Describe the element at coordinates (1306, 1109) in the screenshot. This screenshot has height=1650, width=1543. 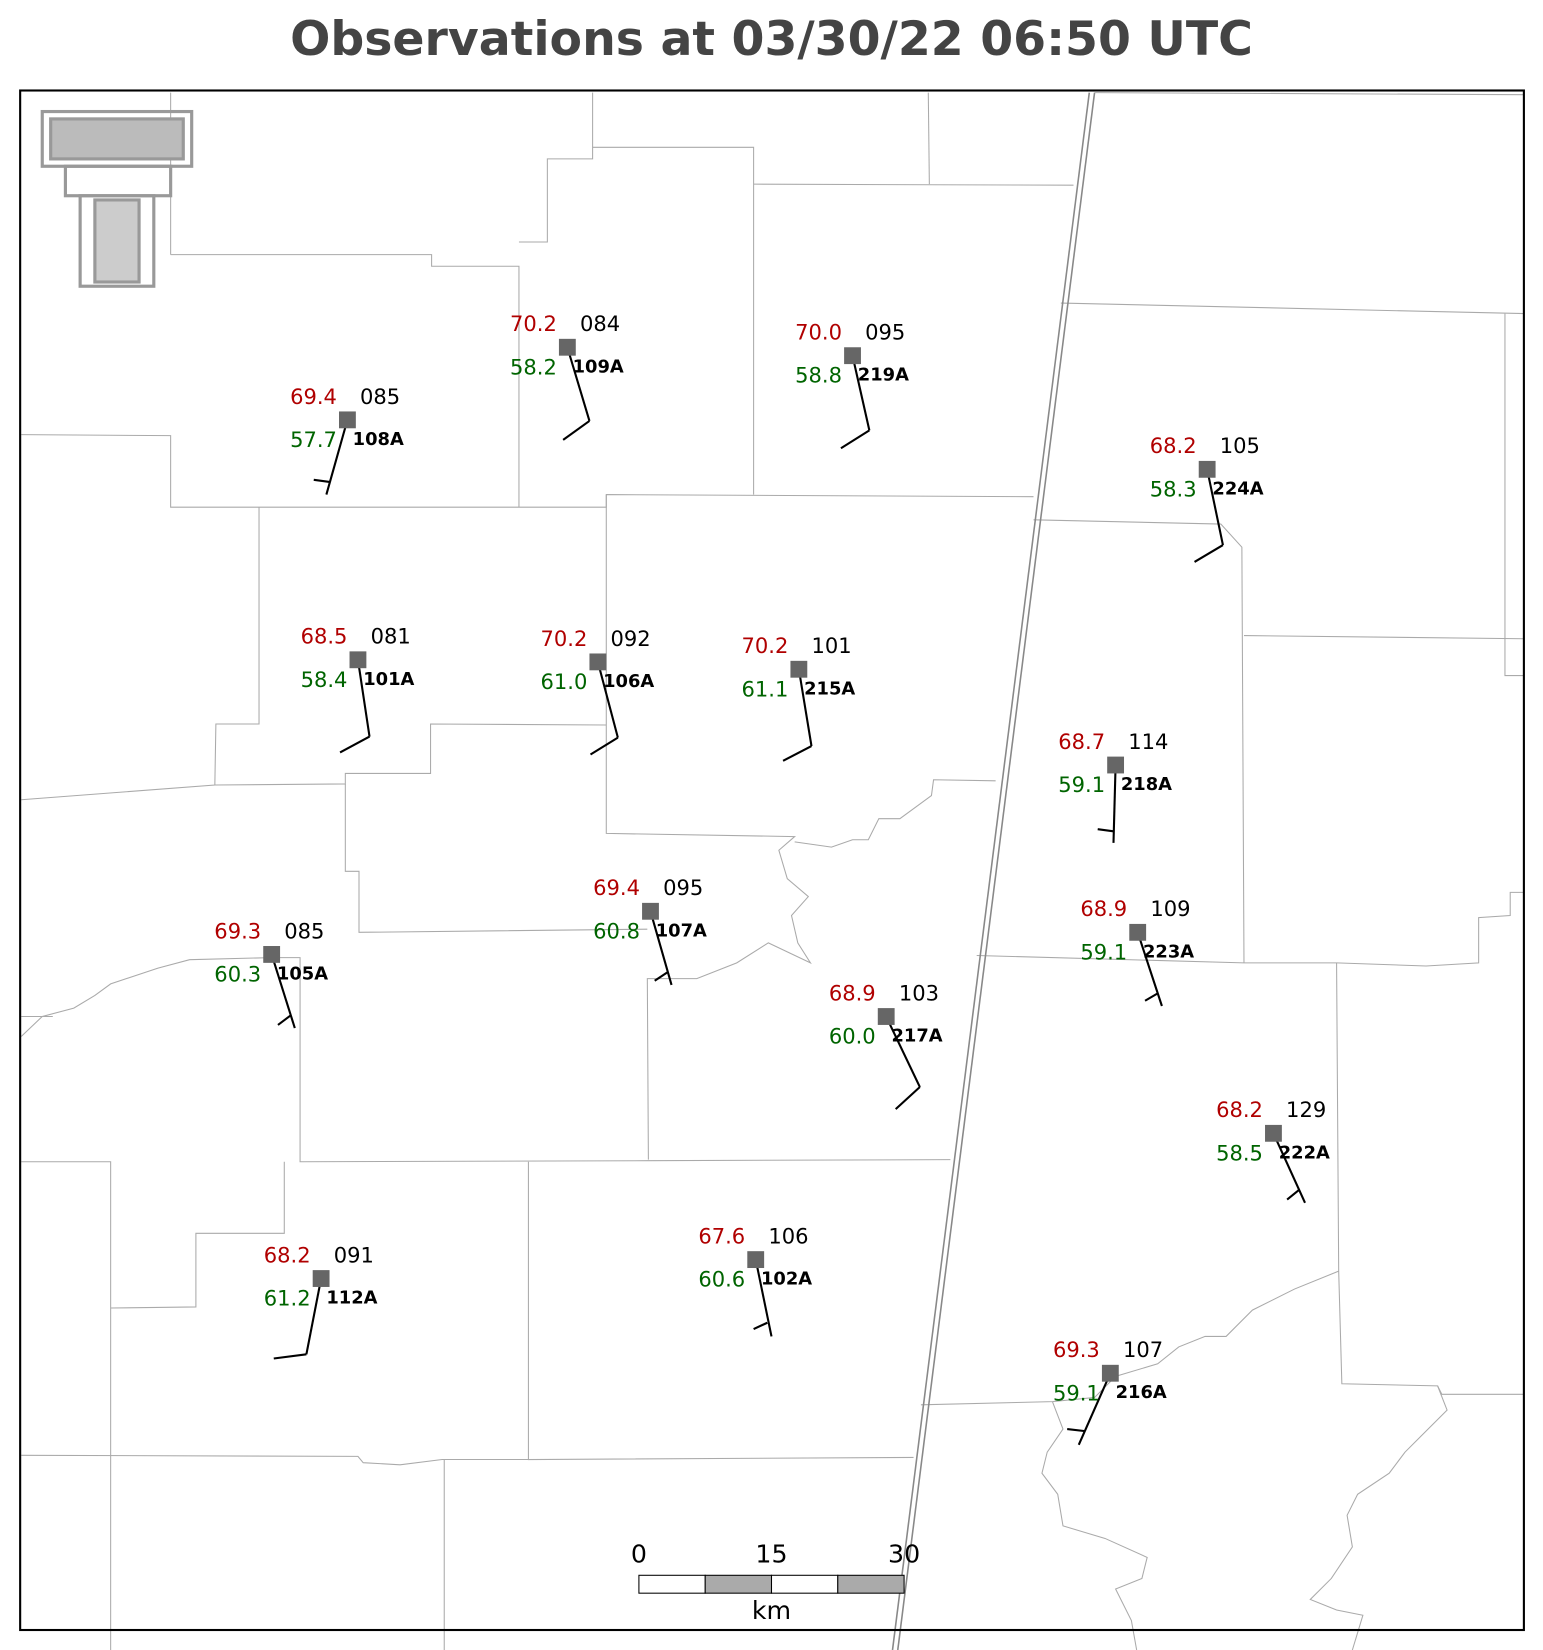
I see `pressure: 129` at that location.